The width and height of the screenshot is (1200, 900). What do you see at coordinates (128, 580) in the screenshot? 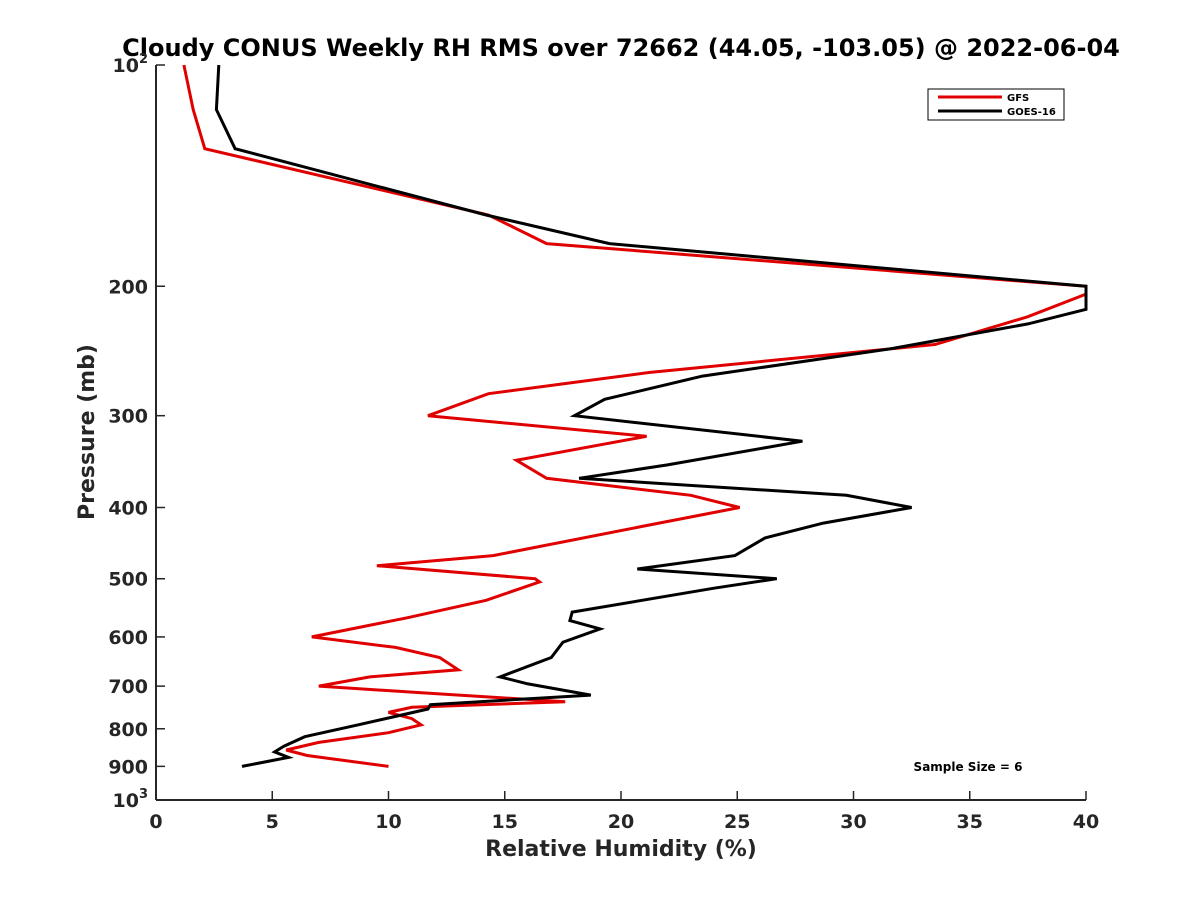
I see `y-tick-label: 500` at bounding box center [128, 580].